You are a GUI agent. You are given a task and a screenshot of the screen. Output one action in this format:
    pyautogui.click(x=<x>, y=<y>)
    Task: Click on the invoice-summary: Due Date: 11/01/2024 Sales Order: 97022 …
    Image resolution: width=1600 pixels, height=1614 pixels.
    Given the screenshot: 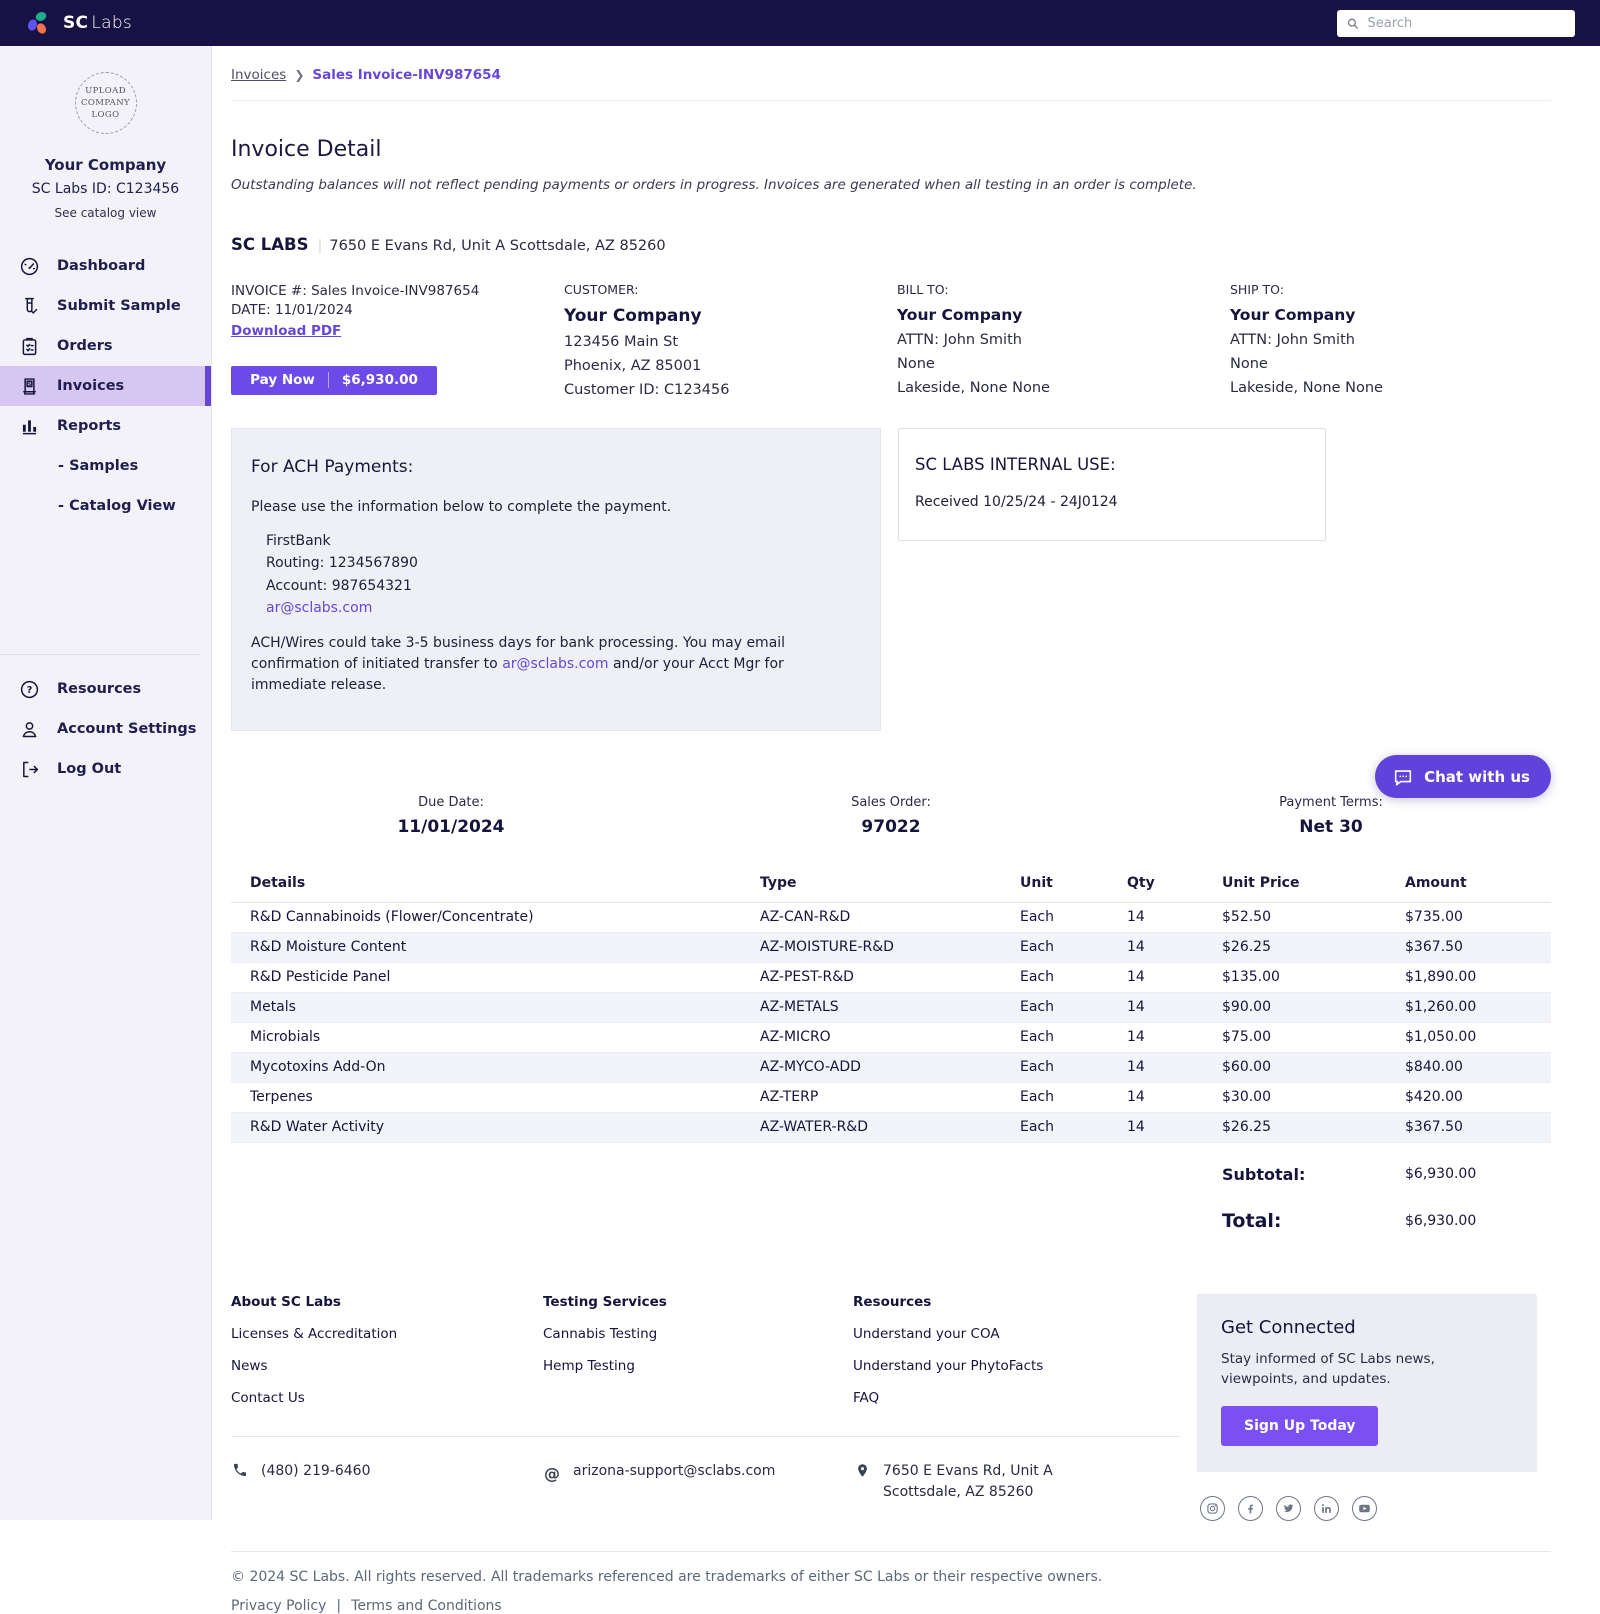 What is the action you would take?
    pyautogui.click(x=891, y=816)
    